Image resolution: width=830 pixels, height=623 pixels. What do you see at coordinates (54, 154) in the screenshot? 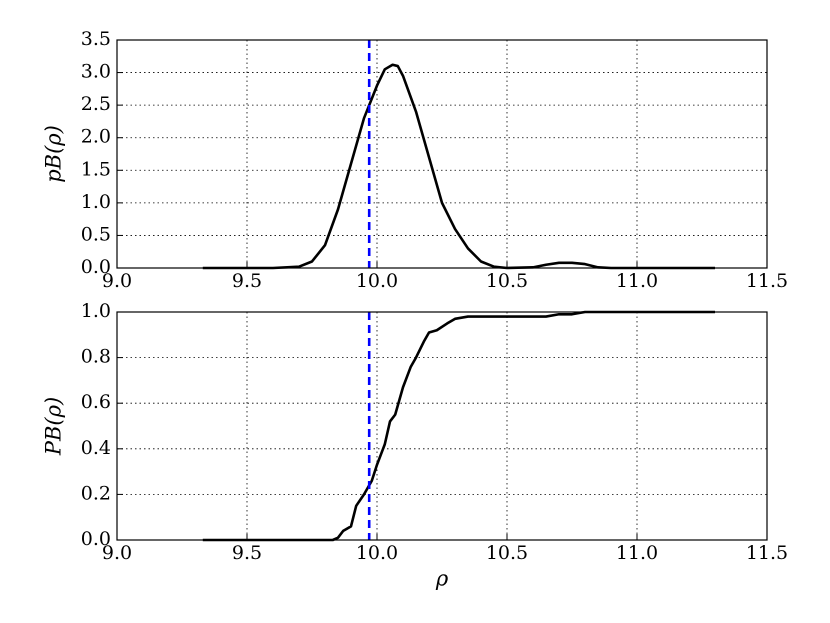
I see `y-axis-label: pB(ρ)` at bounding box center [54, 154].